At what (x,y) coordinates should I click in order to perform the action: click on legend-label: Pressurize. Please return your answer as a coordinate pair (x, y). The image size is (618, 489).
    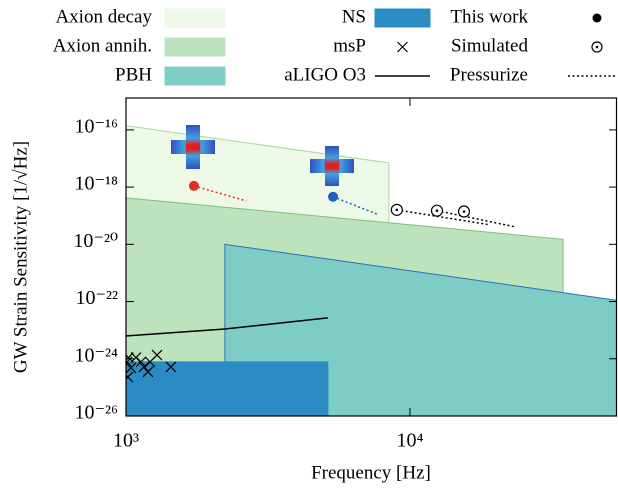
    Looking at the image, I should click on (489, 74).